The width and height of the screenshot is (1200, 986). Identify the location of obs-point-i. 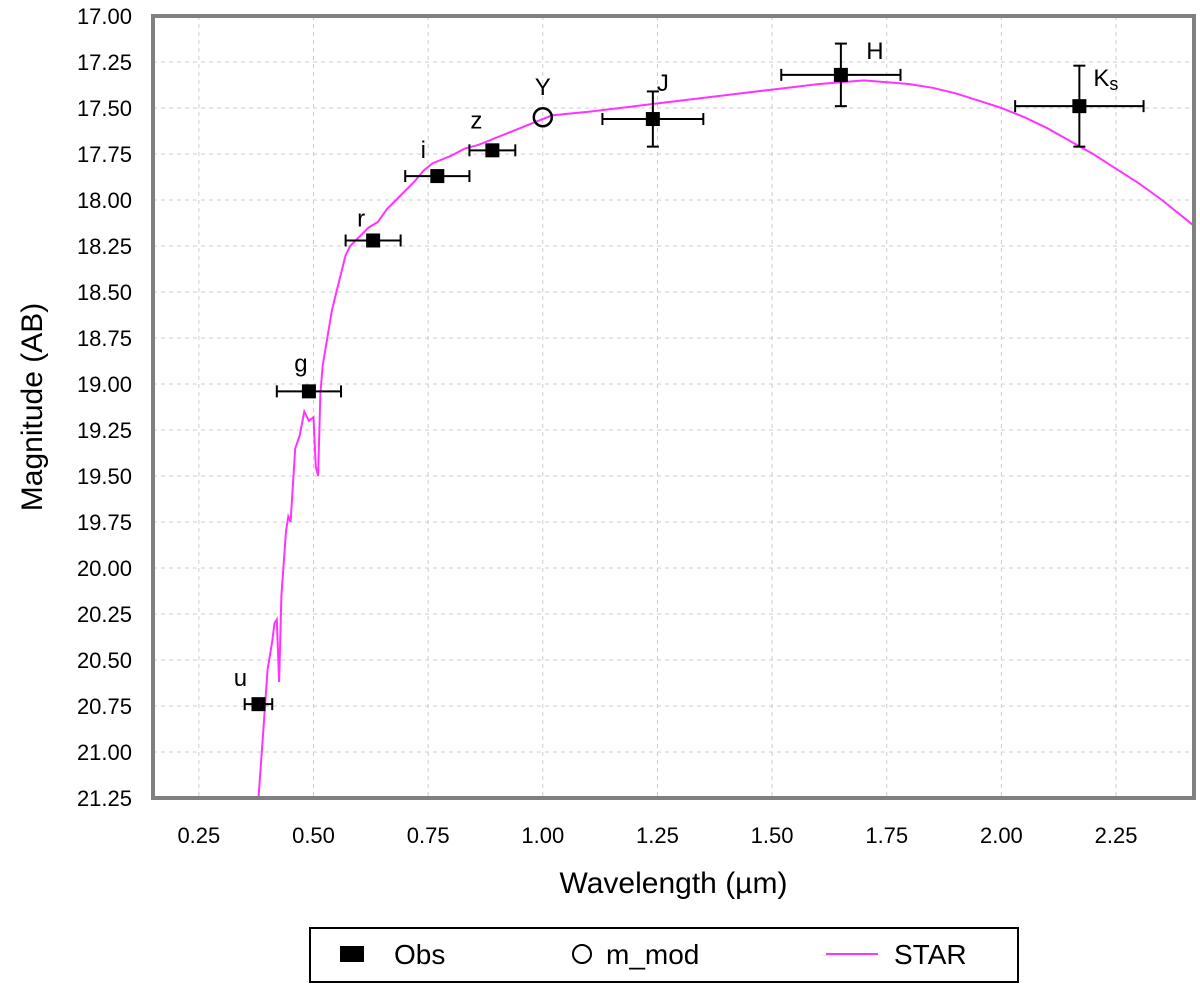
(437, 176).